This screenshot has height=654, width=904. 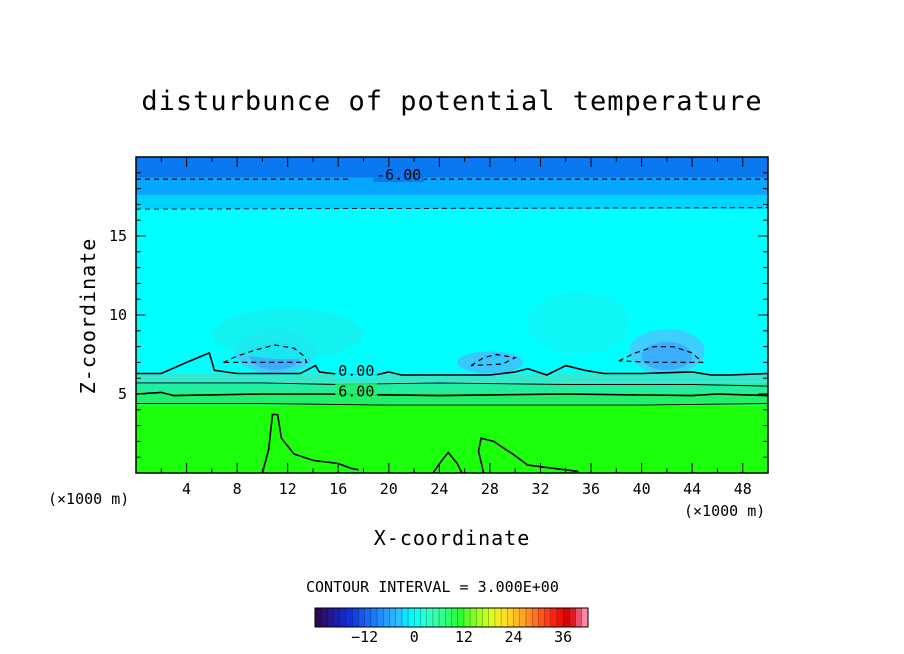 I want to click on colorbar: −12 0 12 24 36, so click(x=451, y=626).